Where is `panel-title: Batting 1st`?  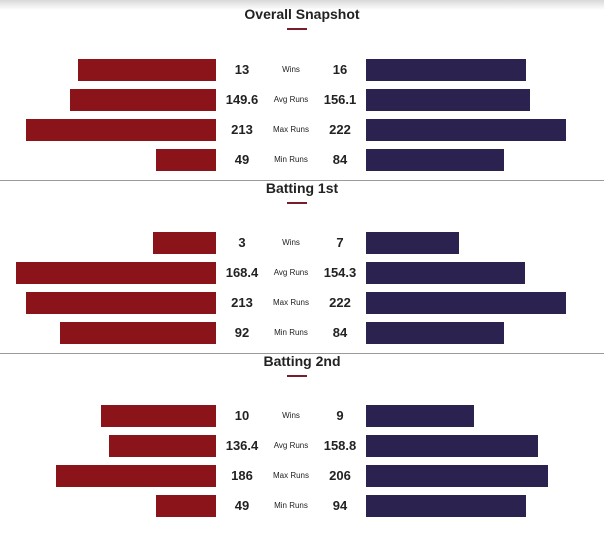
panel-title: Batting 1st is located at coordinates (302, 188).